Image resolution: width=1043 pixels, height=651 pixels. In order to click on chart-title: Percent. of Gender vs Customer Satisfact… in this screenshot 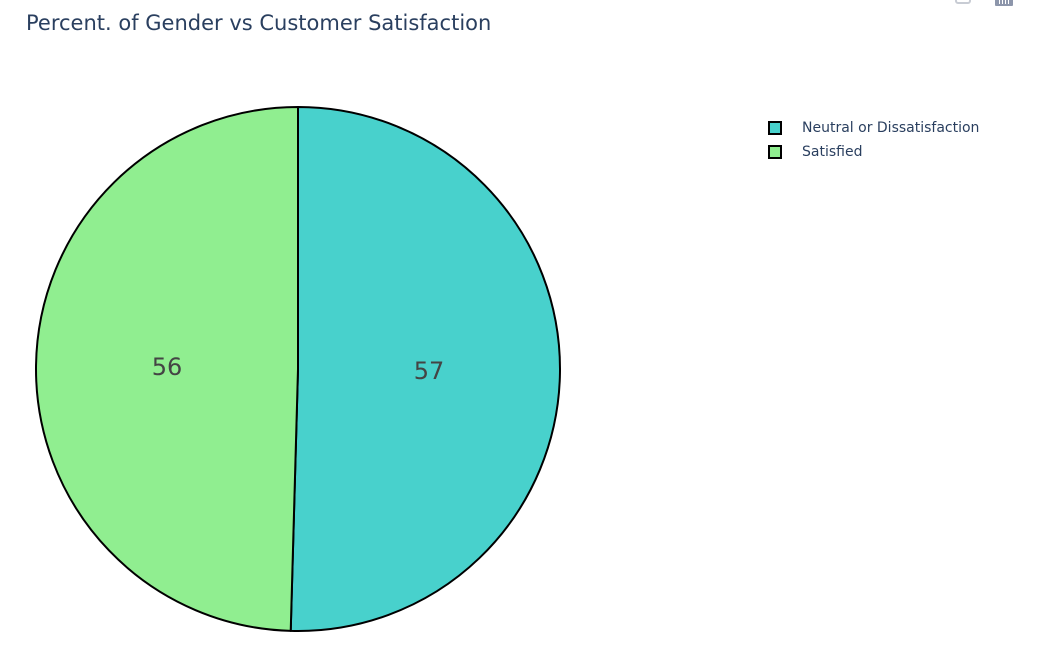, I will do `click(259, 23)`.